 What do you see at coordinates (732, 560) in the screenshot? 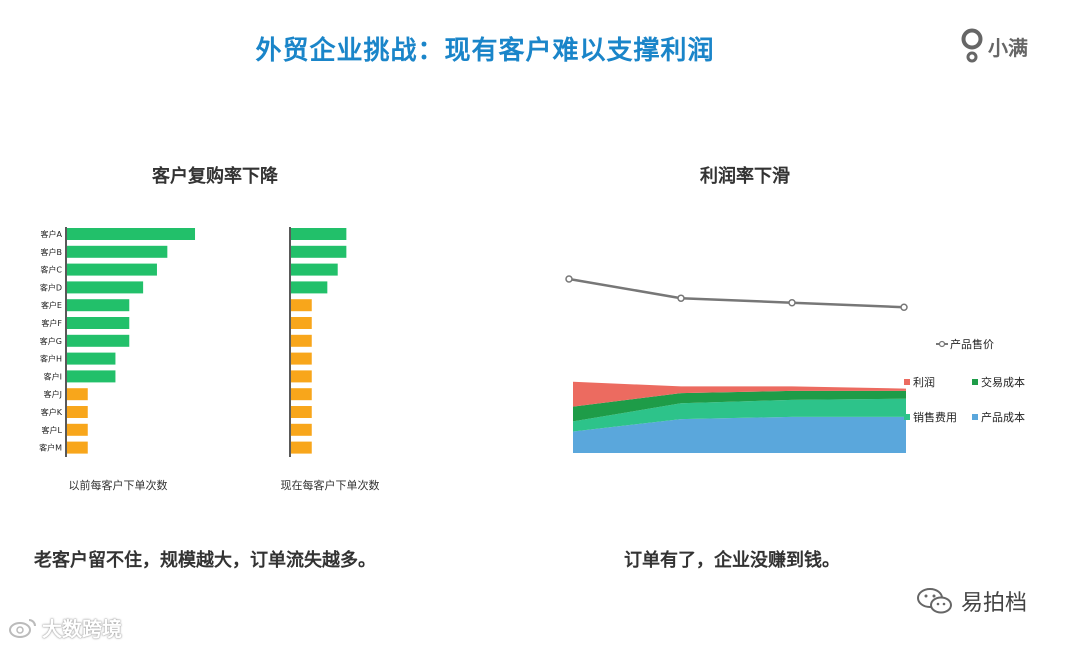
I see `right-caption: 订单有了，企业没赚到钱。` at bounding box center [732, 560].